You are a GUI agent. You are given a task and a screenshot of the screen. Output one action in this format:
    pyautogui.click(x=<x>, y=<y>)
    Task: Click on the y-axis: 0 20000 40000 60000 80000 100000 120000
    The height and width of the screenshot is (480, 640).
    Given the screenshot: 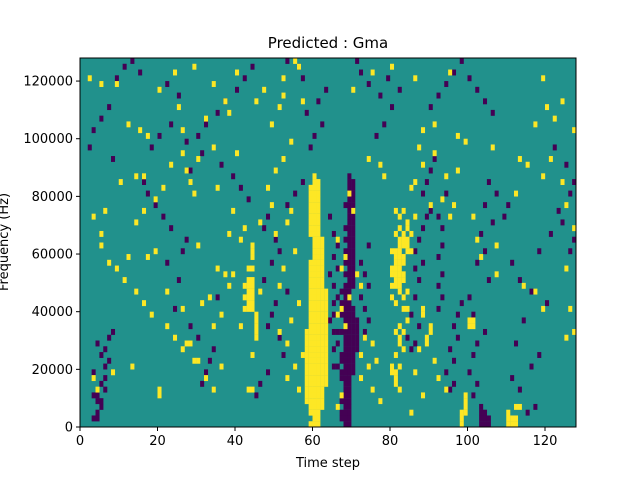 What is the action you would take?
    pyautogui.click(x=51, y=255)
    